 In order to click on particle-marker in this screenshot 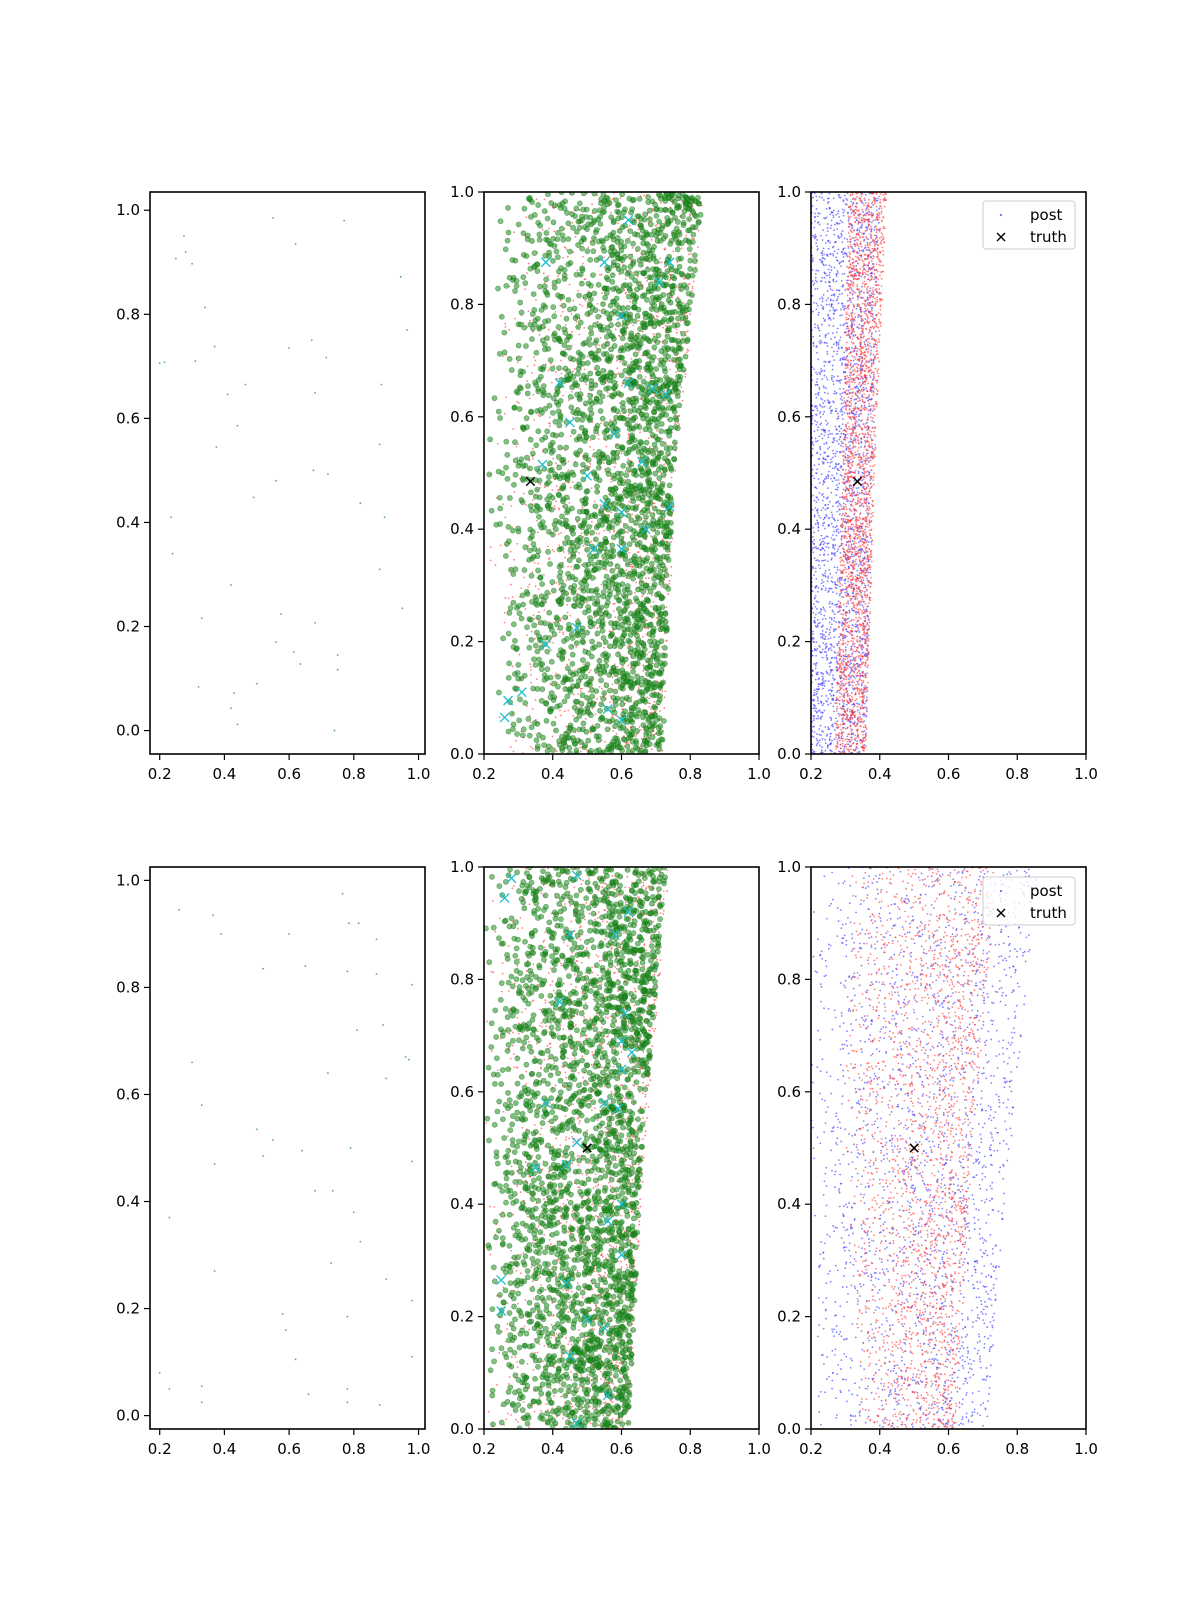, I will do `click(569, 422)`.